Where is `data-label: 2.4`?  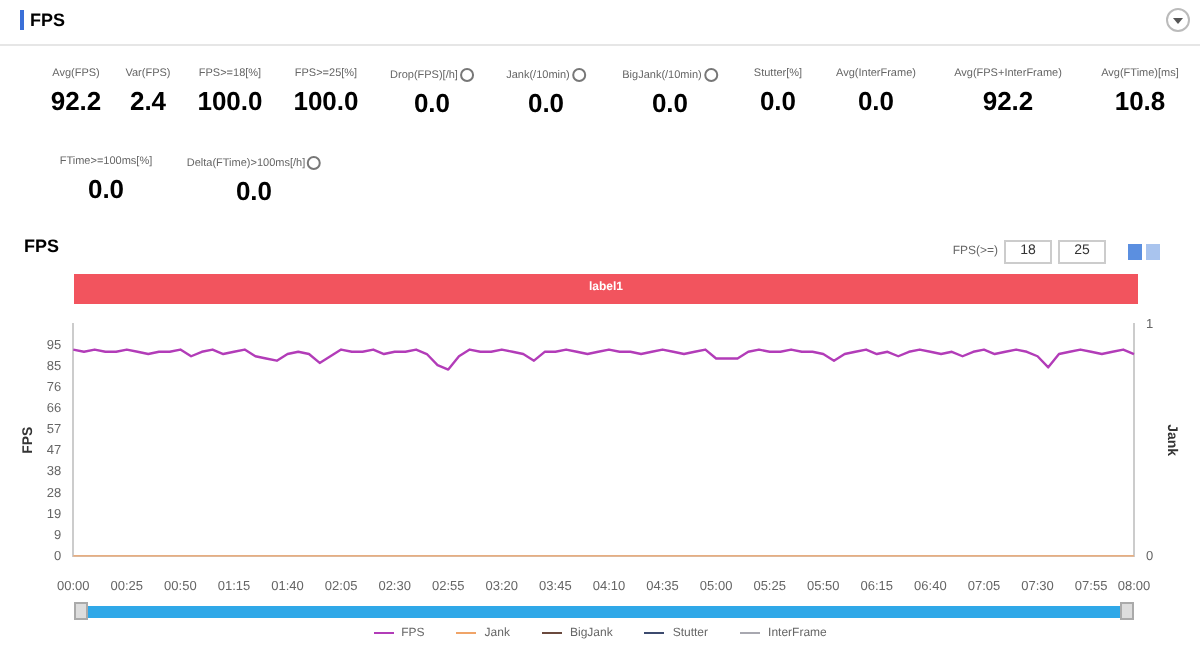
data-label: 2.4 is located at coordinates (148, 101).